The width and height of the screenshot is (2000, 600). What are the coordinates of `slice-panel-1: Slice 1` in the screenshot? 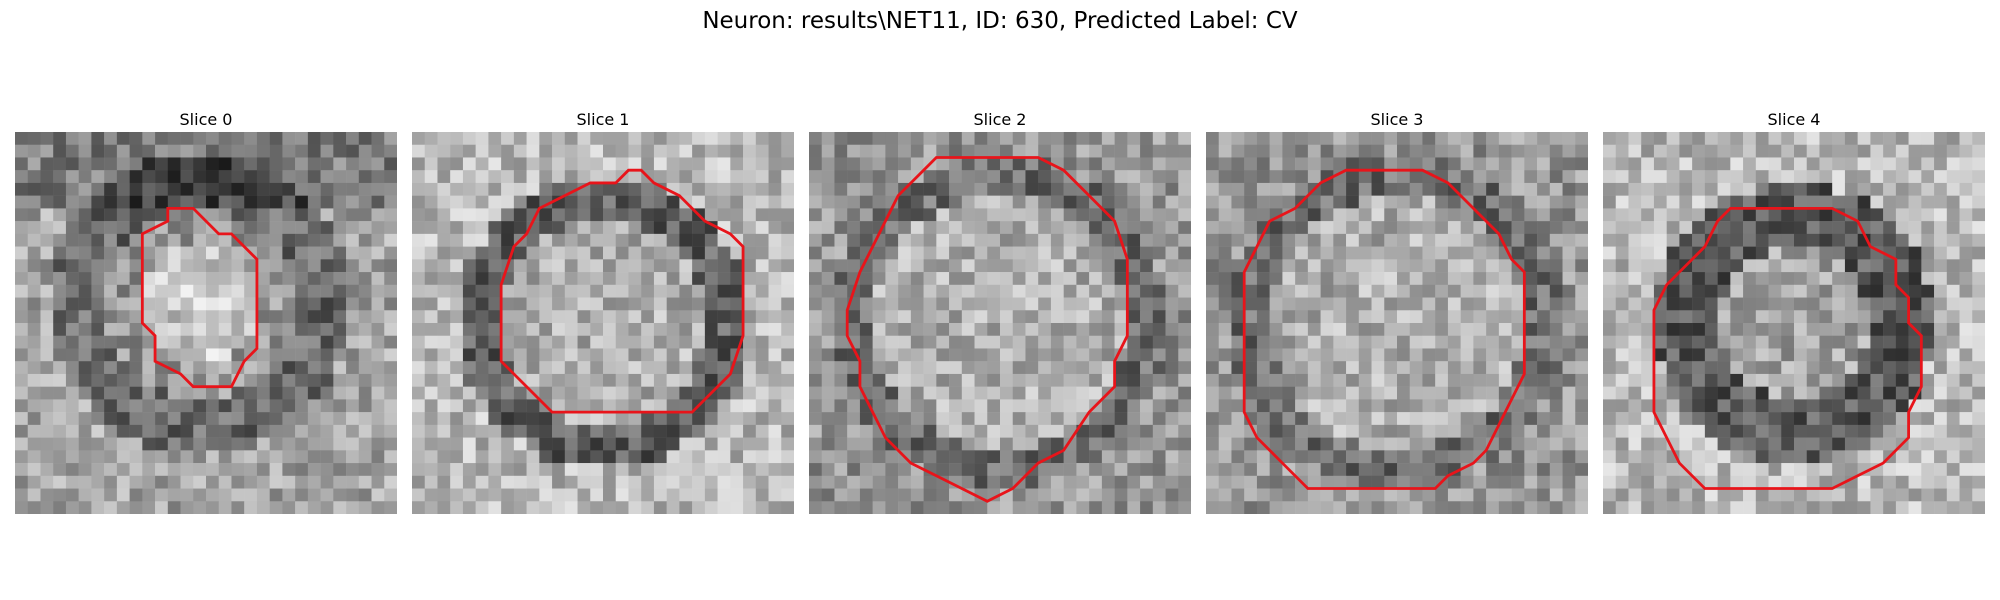 It's located at (603, 311).